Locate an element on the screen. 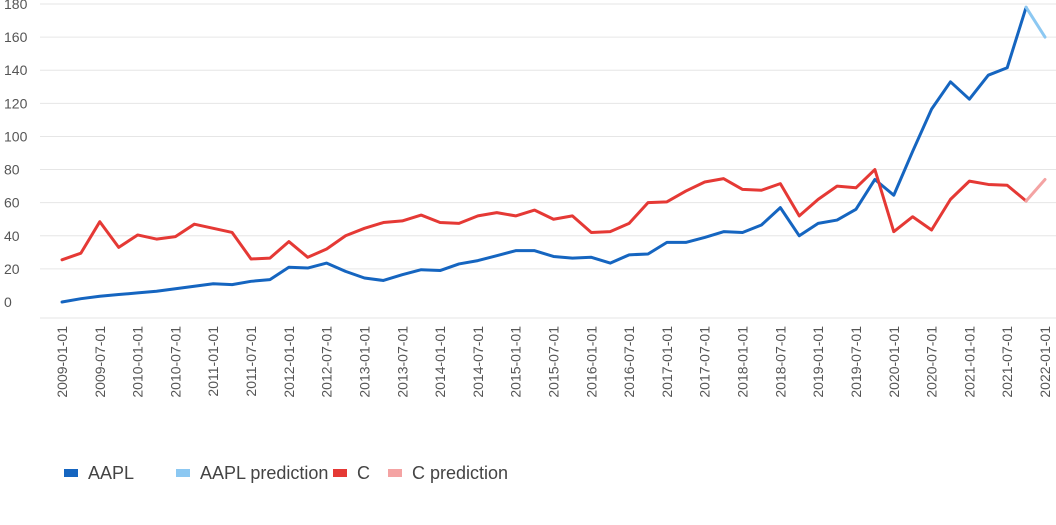 The image size is (1056, 525). legend-item: AAPL is located at coordinates (99, 473).